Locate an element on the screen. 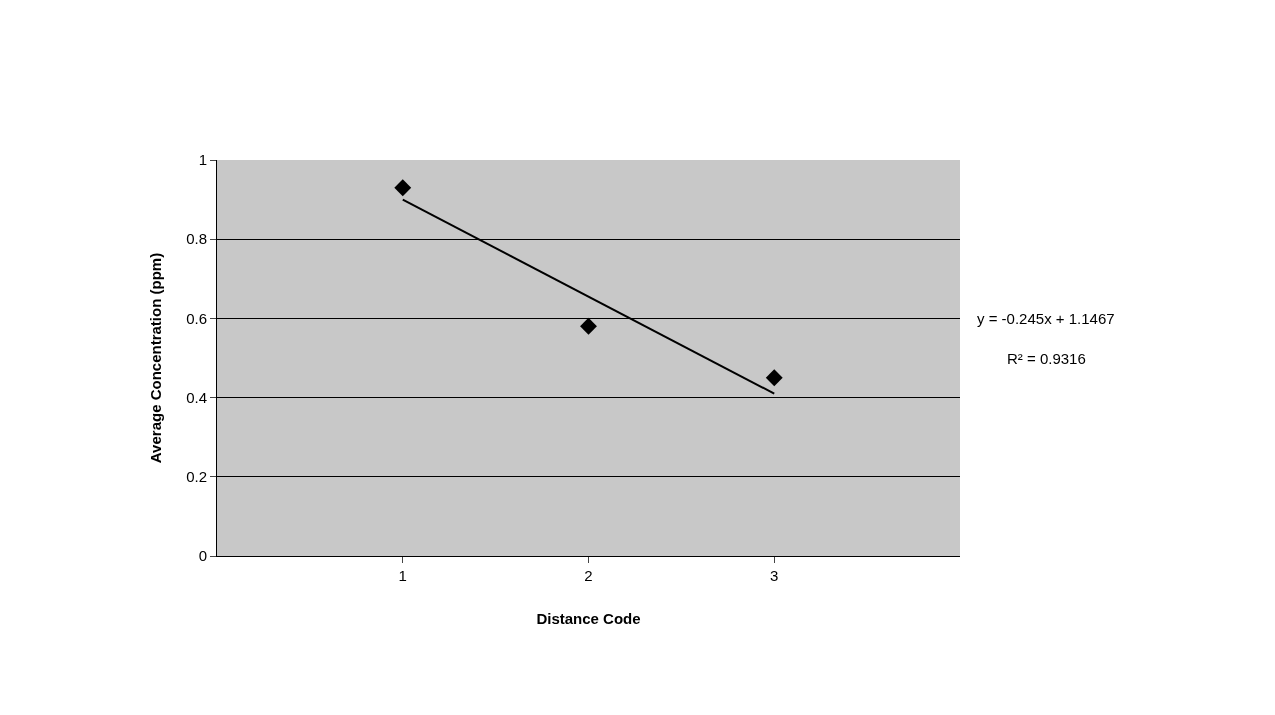  y-tick-label: 0.6 is located at coordinates (196, 318).